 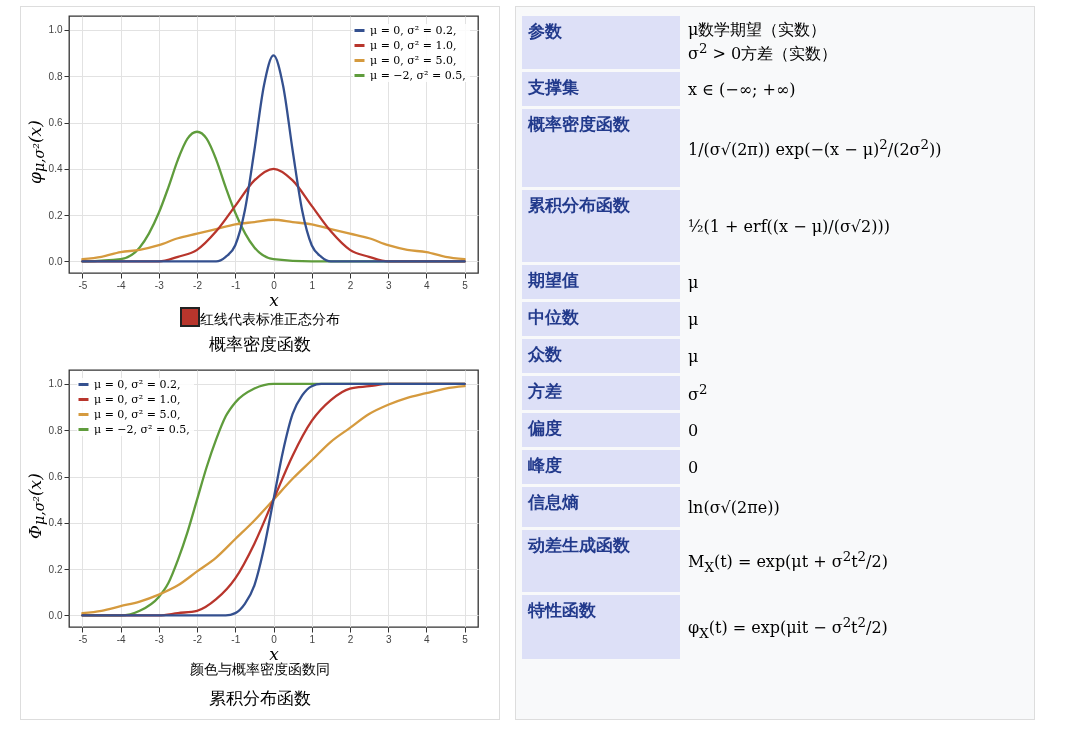 I want to click on text: M$_{X}$(t) = exp(μt + σ$^{2}$t$^{2}$/2), so click(x=788, y=561).